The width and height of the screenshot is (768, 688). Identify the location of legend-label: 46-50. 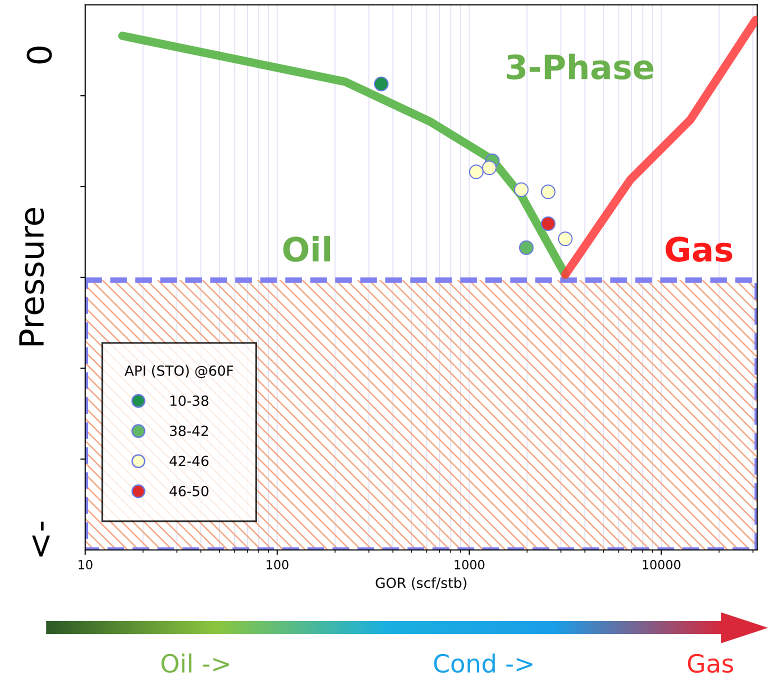
(189, 491).